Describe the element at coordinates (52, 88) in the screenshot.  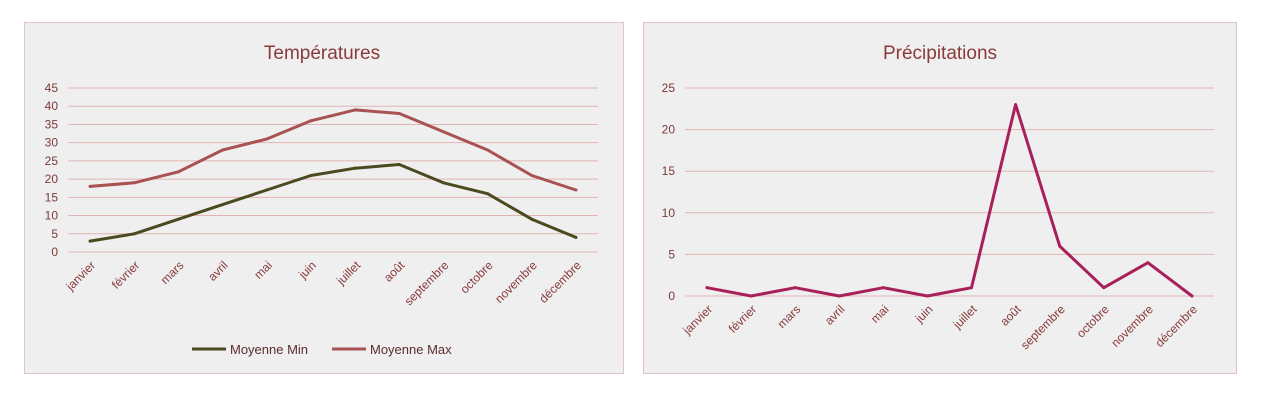
I see `y-tick-label: 45` at that location.